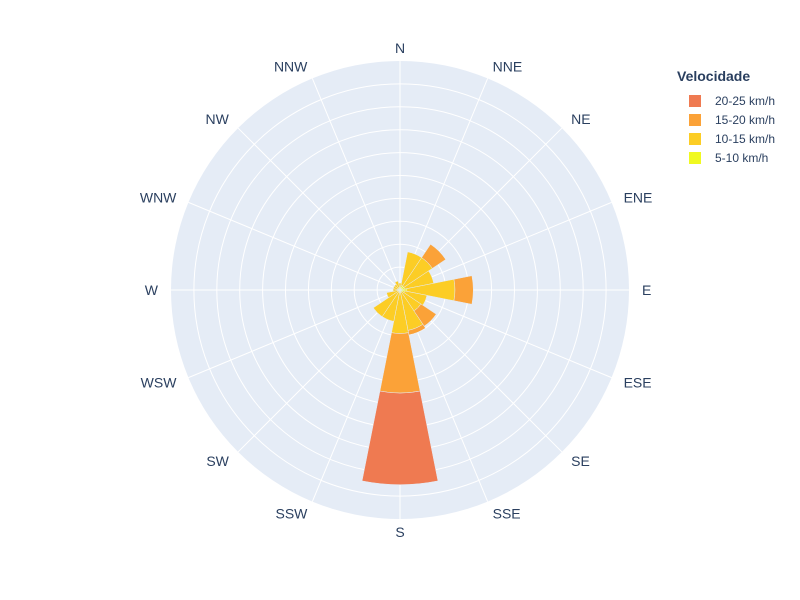 This screenshot has height=600, width=800. I want to click on direction-label-sse: SSE, so click(507, 514).